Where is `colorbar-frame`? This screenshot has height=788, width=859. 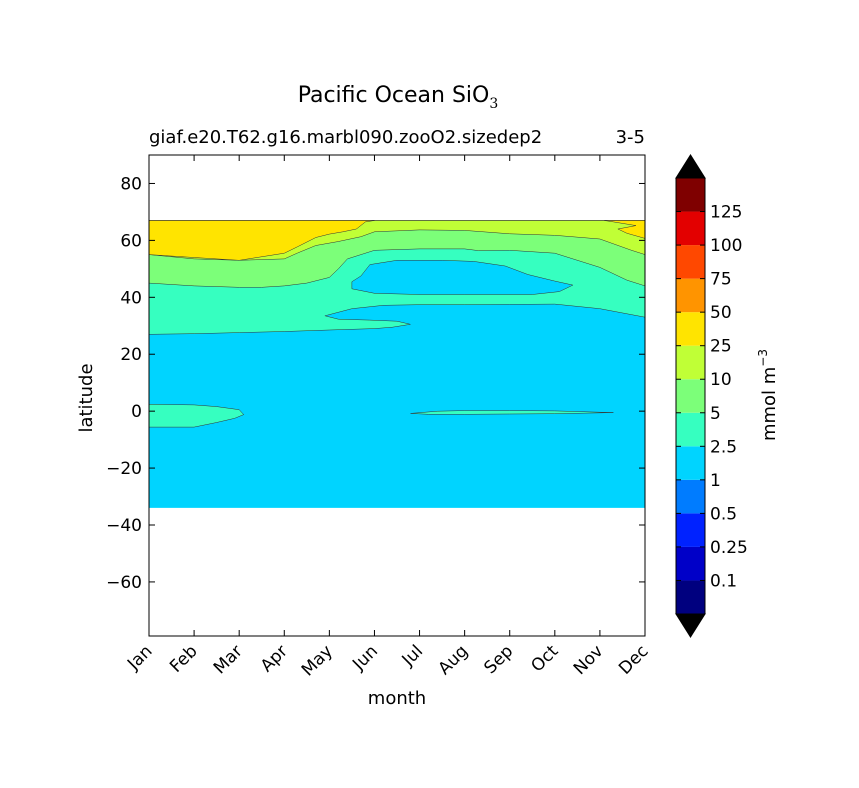 colorbar-frame is located at coordinates (690, 396).